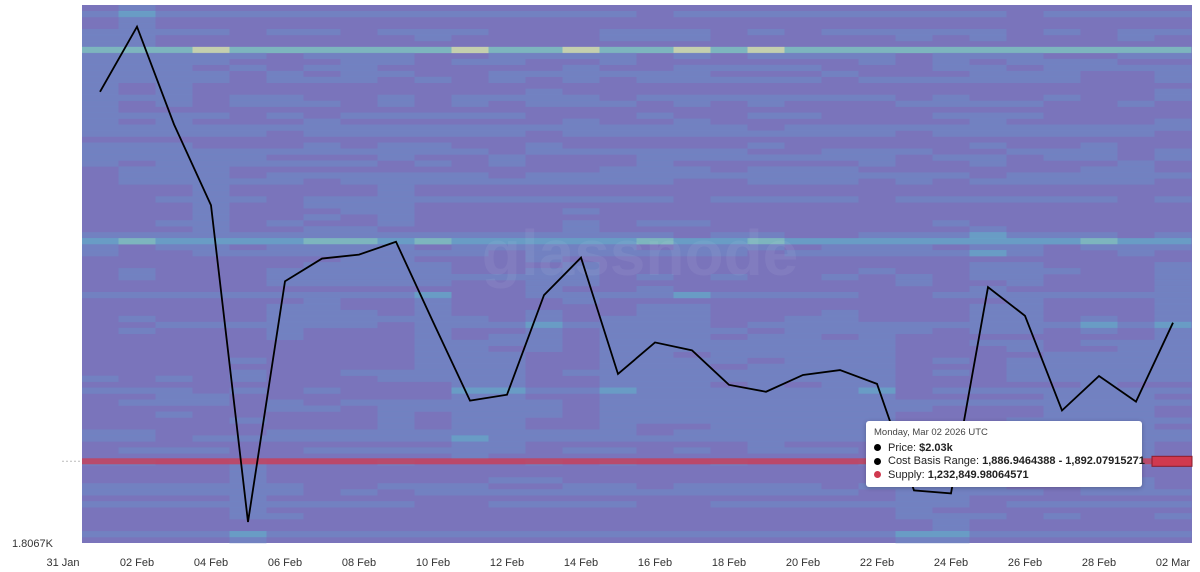 This screenshot has height=572, width=1200. What do you see at coordinates (906, 474) in the screenshot?
I see `supply-label: Supply:` at bounding box center [906, 474].